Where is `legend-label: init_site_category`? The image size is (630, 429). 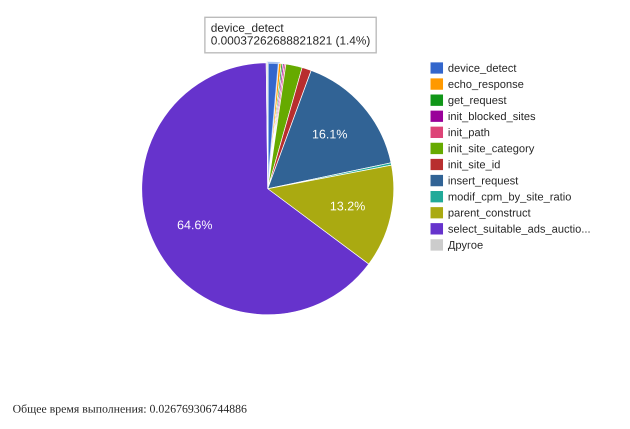 legend-label: init_site_category is located at coordinates (491, 149).